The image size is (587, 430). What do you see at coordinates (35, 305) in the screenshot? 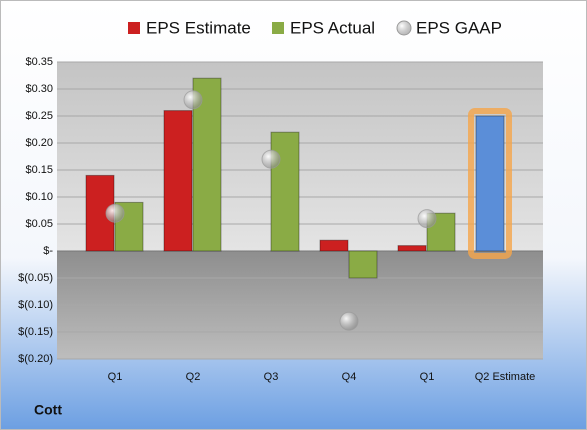
I see `y-tick-label: $(0.10)` at bounding box center [35, 305].